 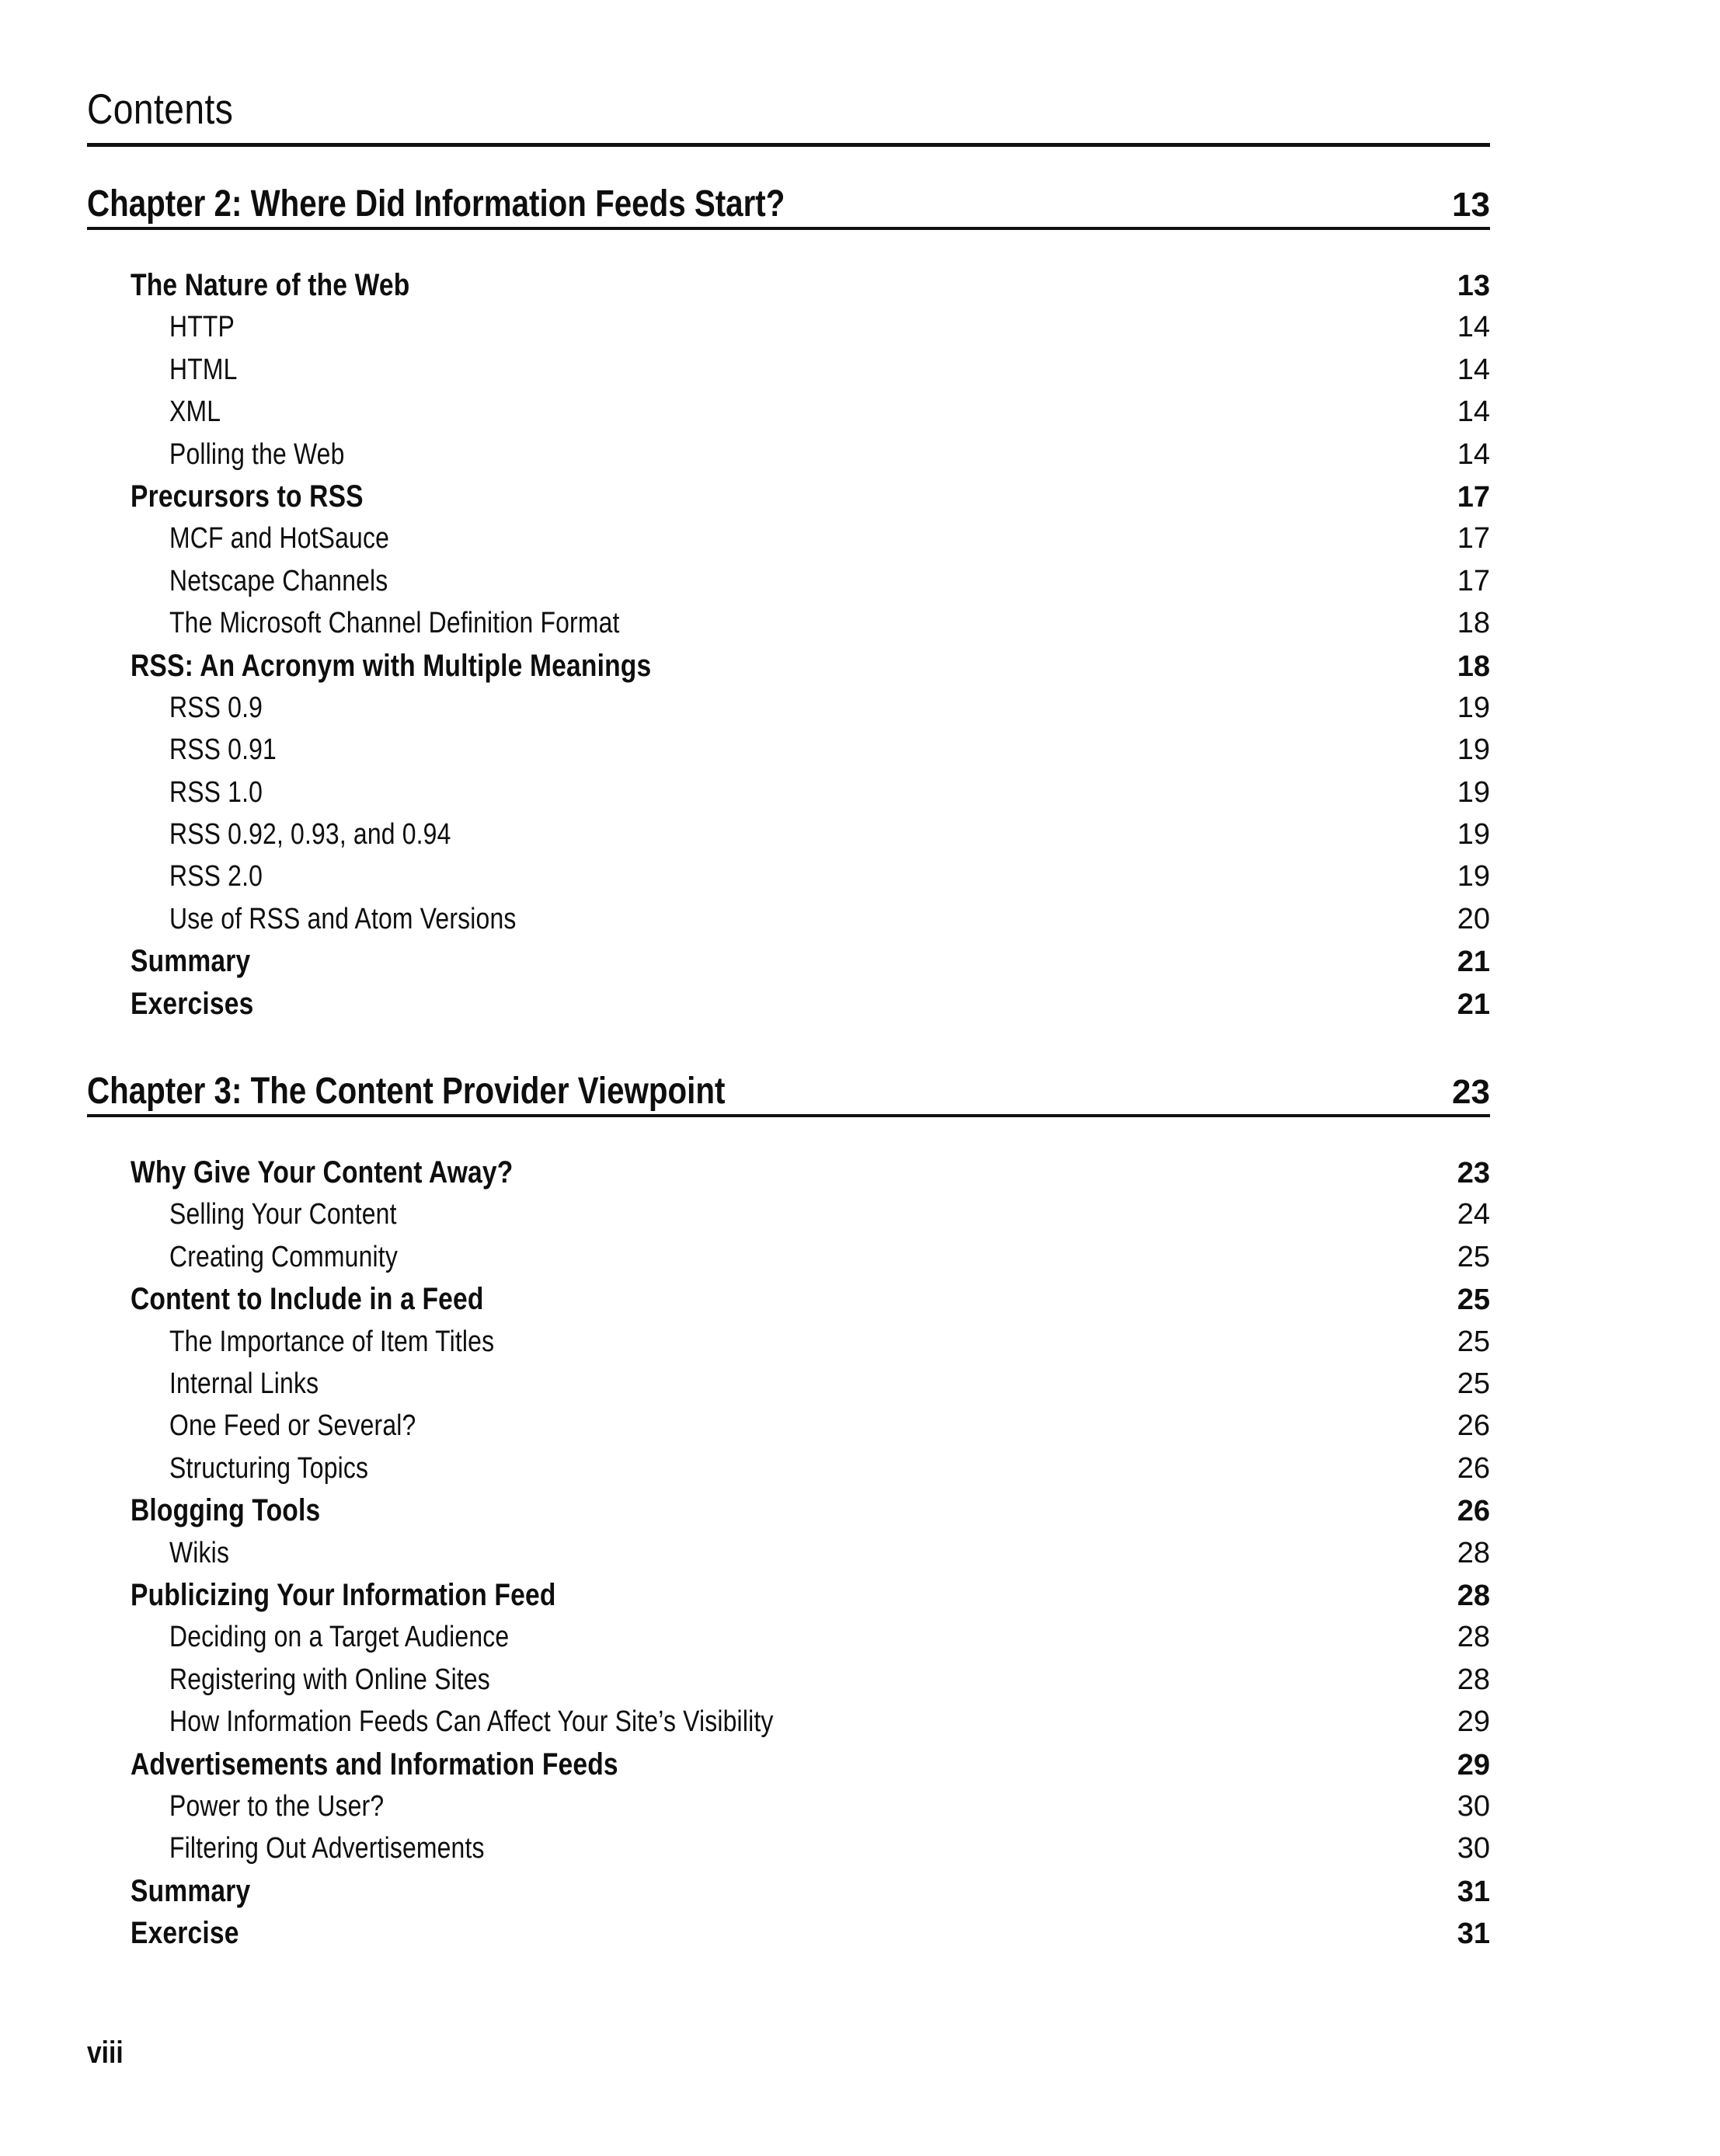 What do you see at coordinates (339, 1637) in the screenshot?
I see `entry-label: Deciding on a Target Audience` at bounding box center [339, 1637].